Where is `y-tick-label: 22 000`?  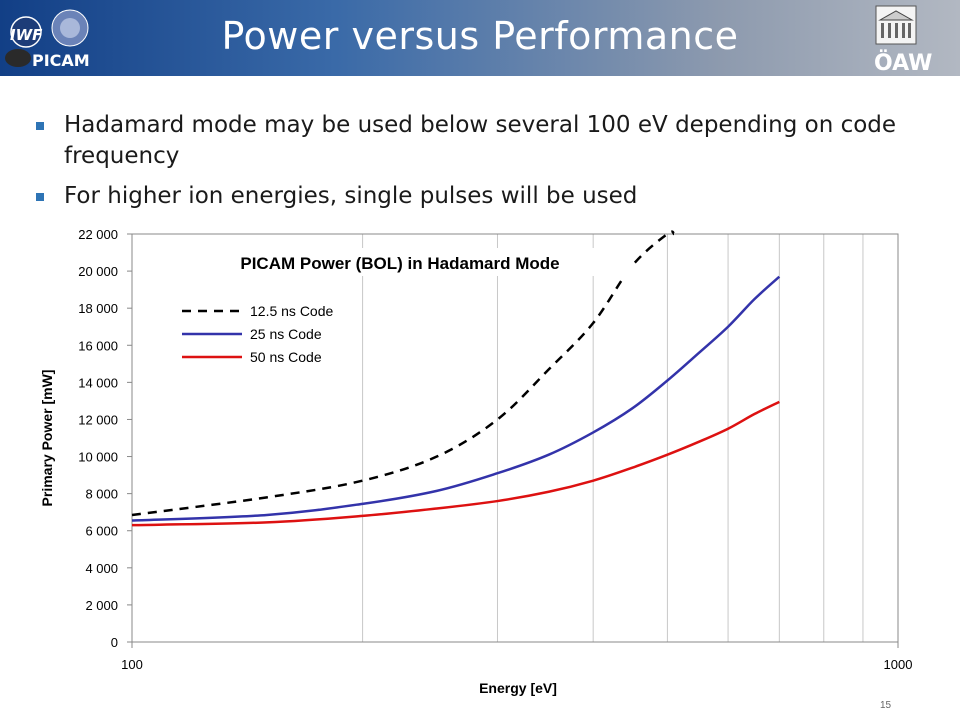
y-tick-label: 22 000 is located at coordinates (98, 234).